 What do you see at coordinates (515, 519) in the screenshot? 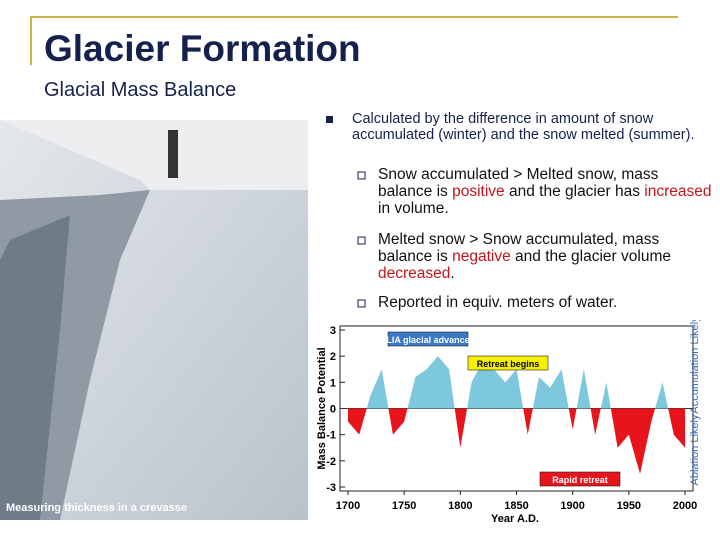
I see `x-axis-label: Year A.D.` at bounding box center [515, 519].